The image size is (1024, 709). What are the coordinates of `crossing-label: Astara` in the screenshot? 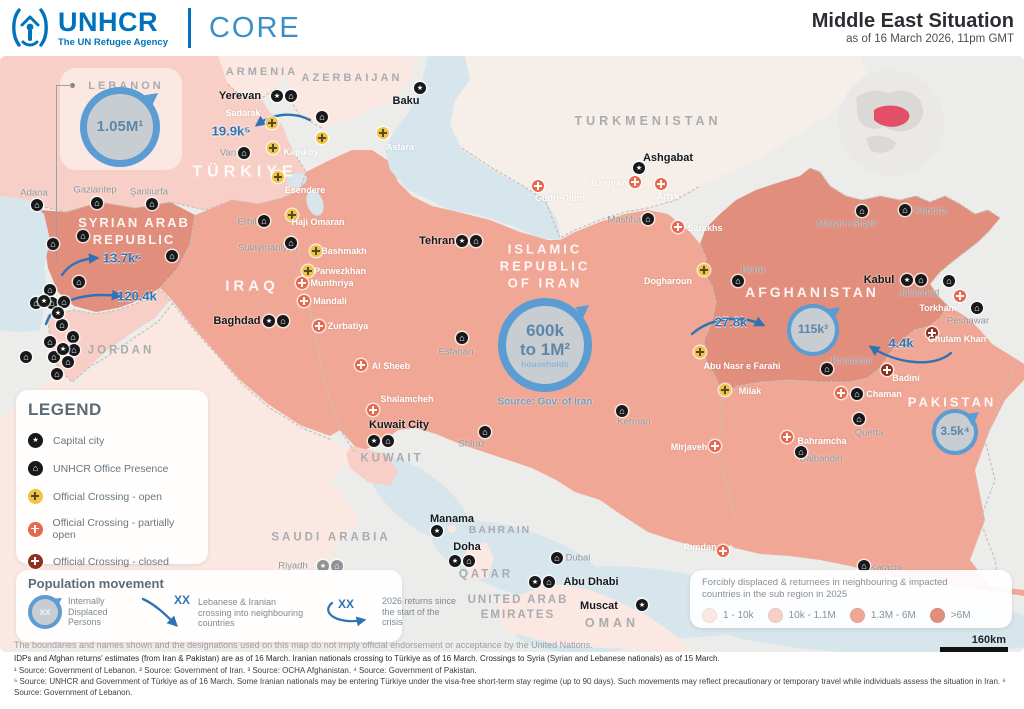 It's located at (400, 147).